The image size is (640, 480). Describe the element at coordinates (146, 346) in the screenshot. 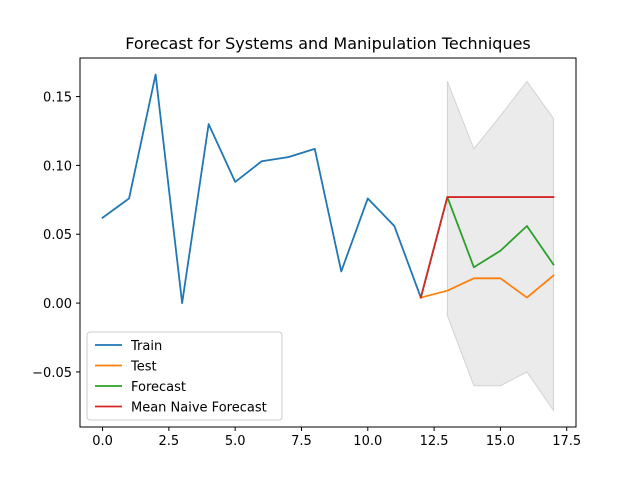

I see `legend-label-train: Train` at that location.